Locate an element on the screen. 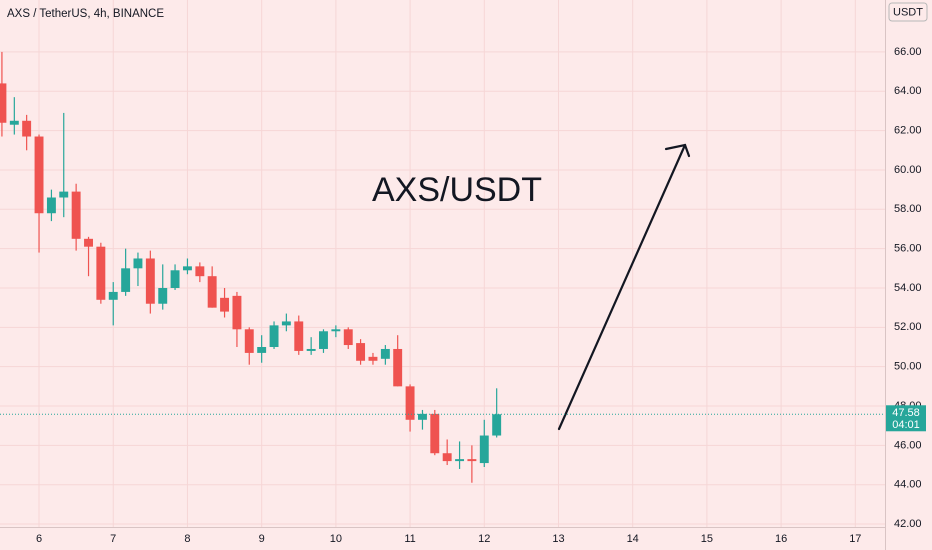  x-tick-label: 11 is located at coordinates (409, 539).